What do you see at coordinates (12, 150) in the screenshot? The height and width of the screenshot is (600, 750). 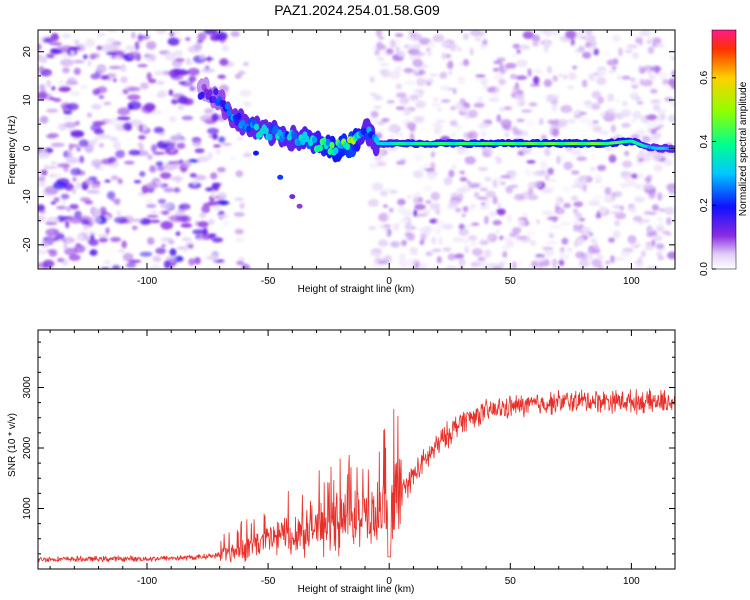 I see `top-y-axis-label: Frequency (Hz)` at bounding box center [12, 150].